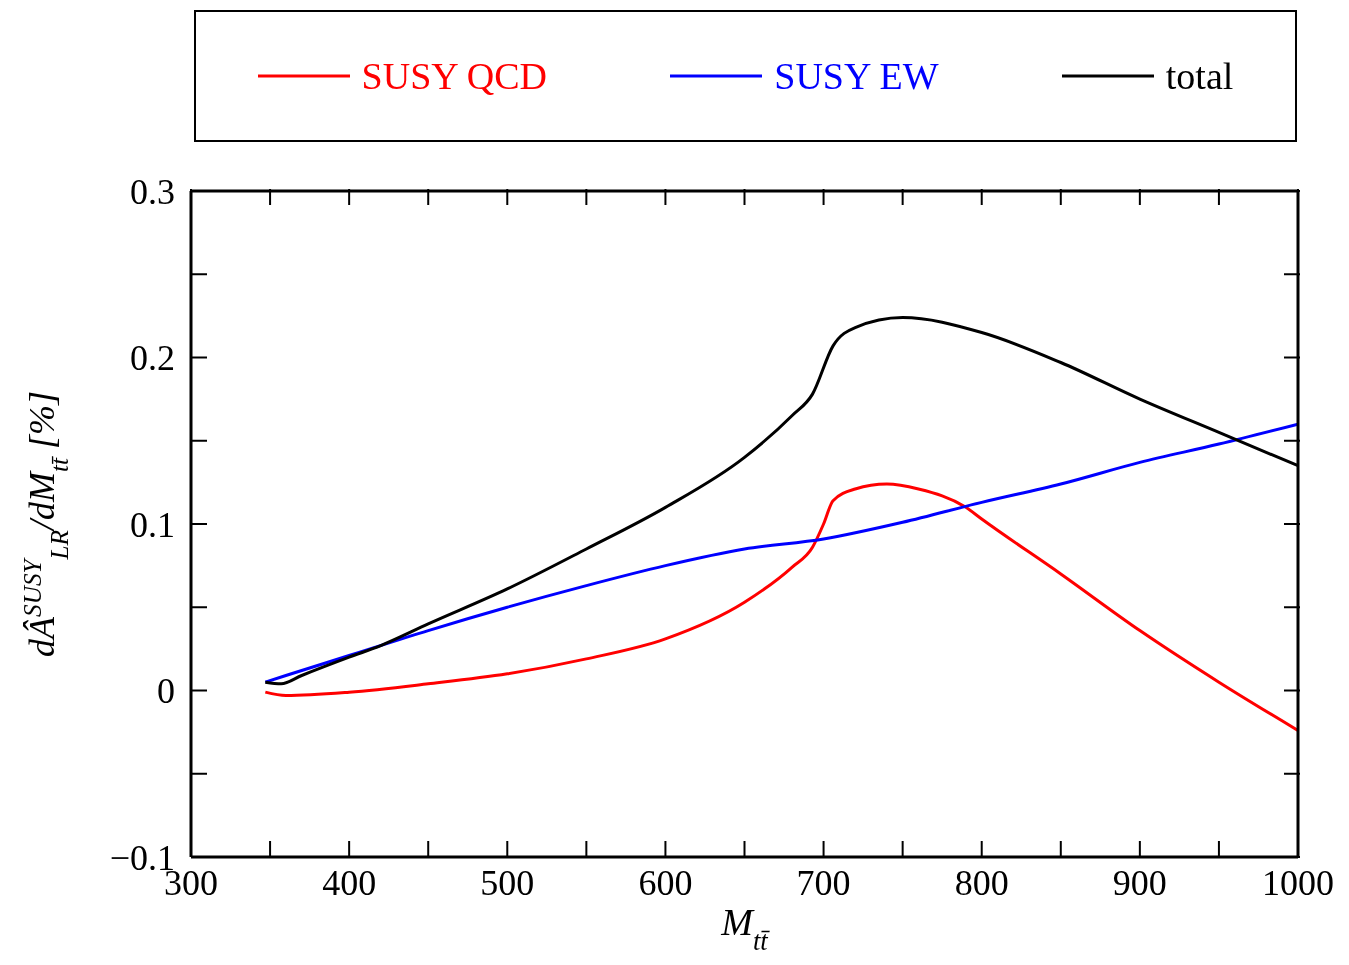 Image resolution: width=1349 pixels, height=965 pixels. What do you see at coordinates (856, 76) in the screenshot?
I see `legend-label: SUSY EW` at bounding box center [856, 76].